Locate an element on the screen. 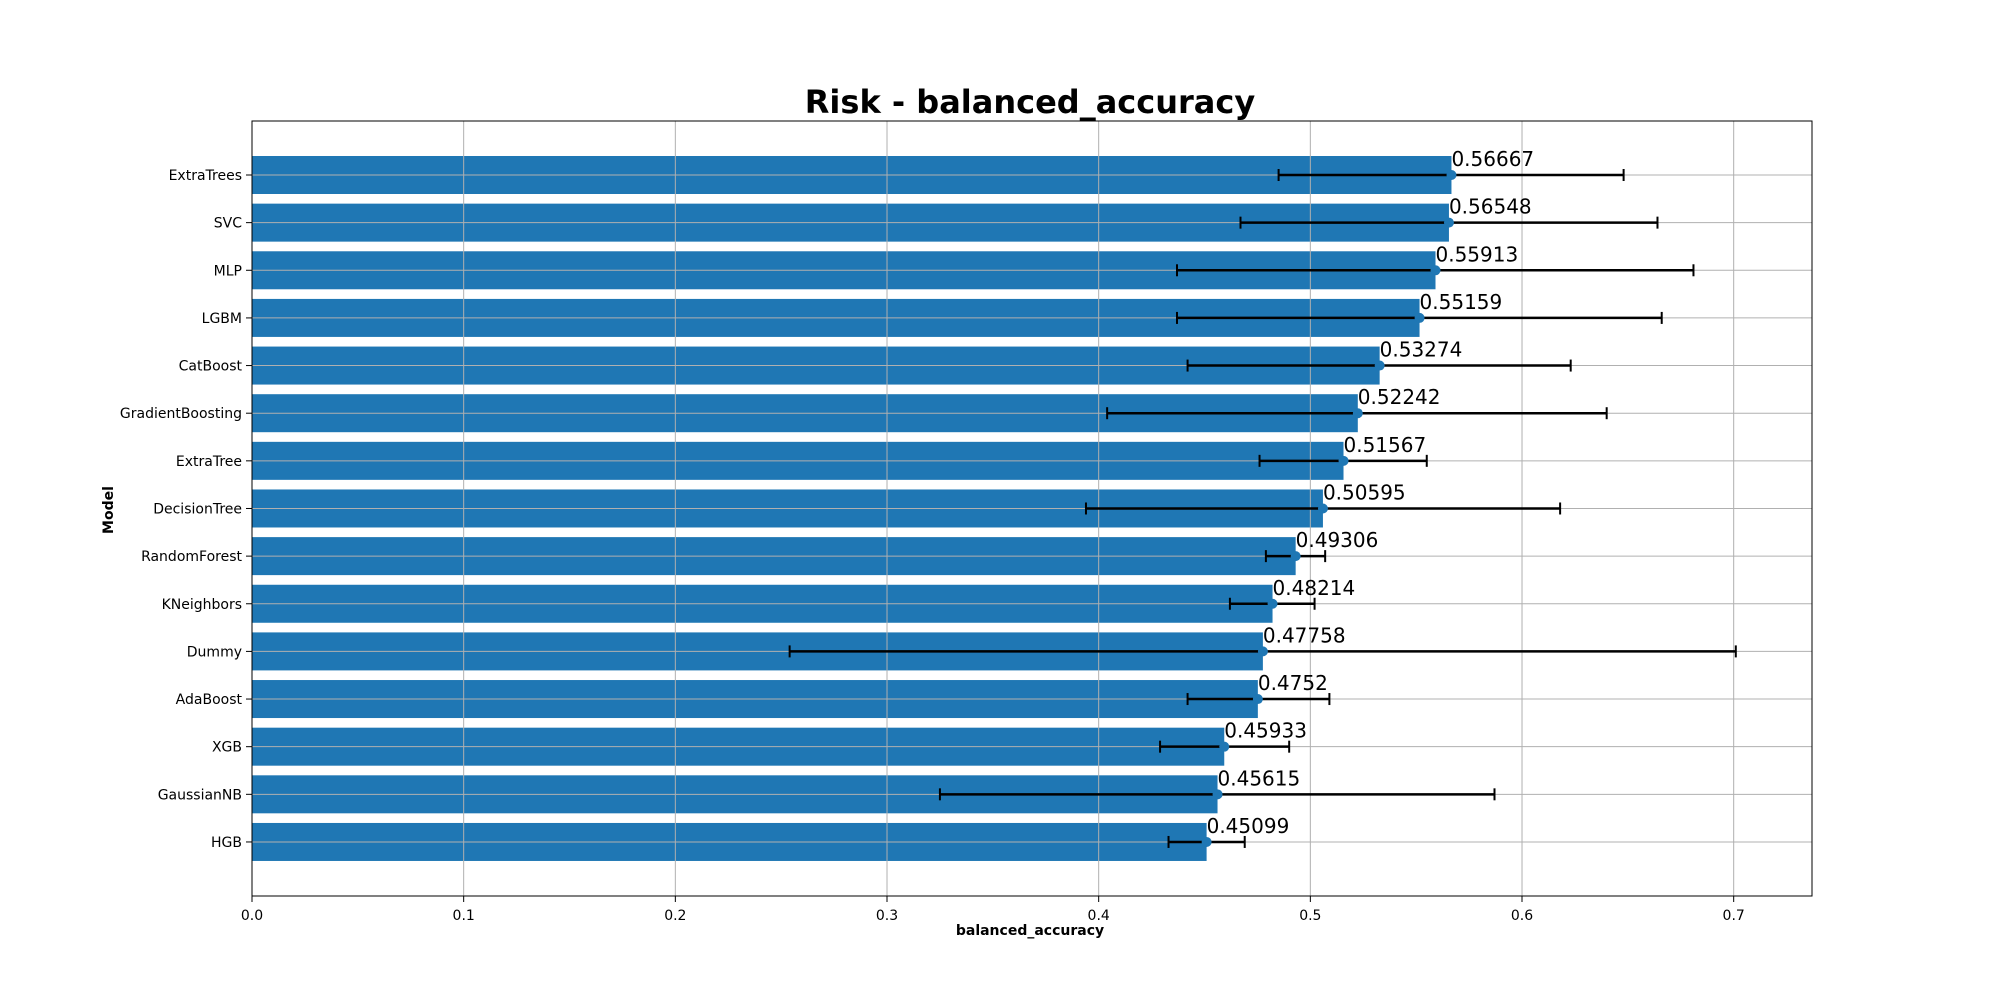  value-label-AdaBoost: 0.4752 is located at coordinates (1293, 683).